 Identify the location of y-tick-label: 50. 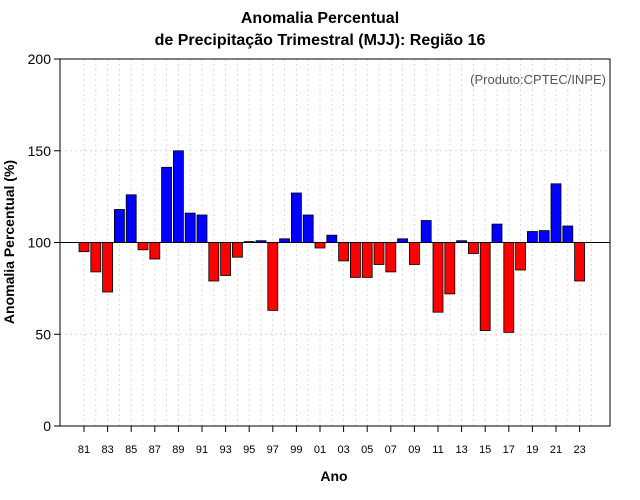
(43, 334).